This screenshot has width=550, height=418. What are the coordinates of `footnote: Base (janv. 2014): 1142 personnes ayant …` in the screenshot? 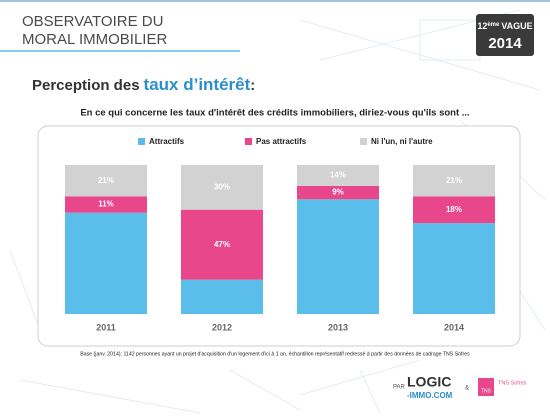 It's located at (275, 354).